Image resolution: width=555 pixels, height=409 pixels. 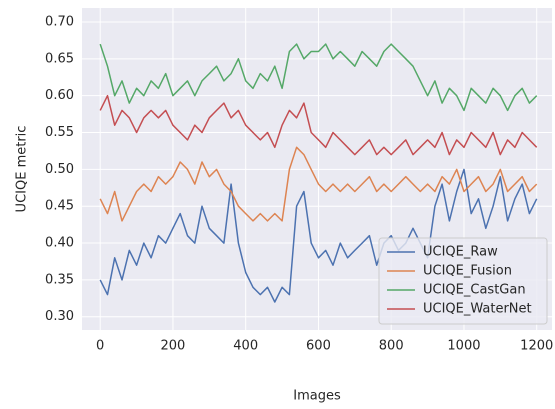 What do you see at coordinates (59, 95) in the screenshot?
I see `y-tick-label: 0.60` at bounding box center [59, 95].